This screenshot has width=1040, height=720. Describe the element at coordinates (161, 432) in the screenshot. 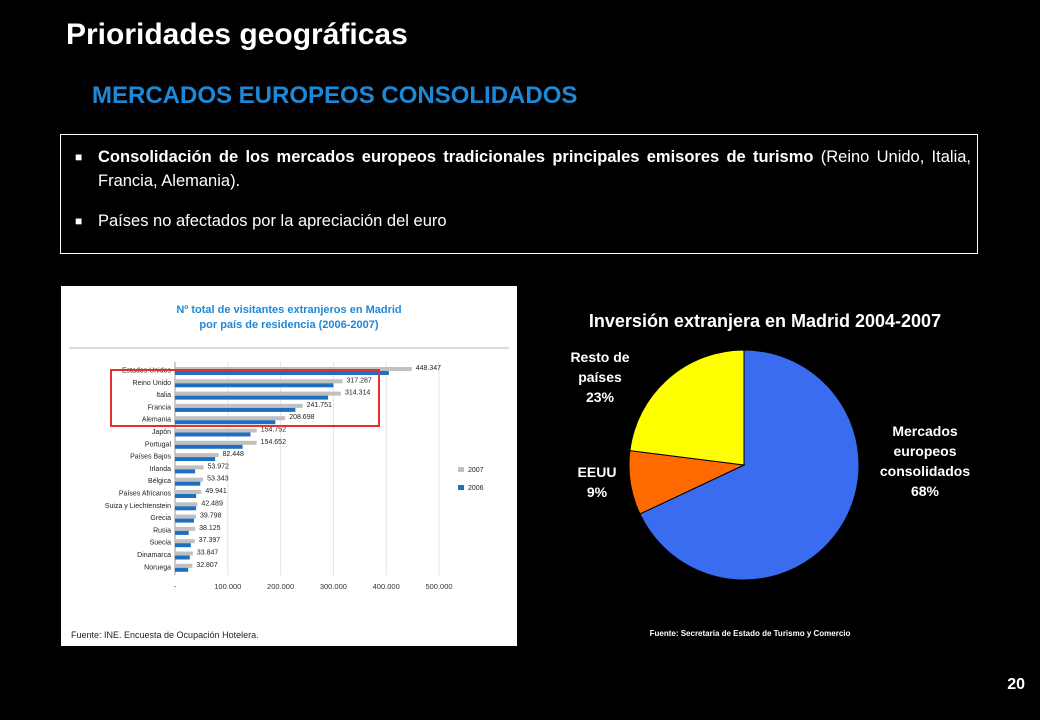

I see `category-label: Japón` at that location.